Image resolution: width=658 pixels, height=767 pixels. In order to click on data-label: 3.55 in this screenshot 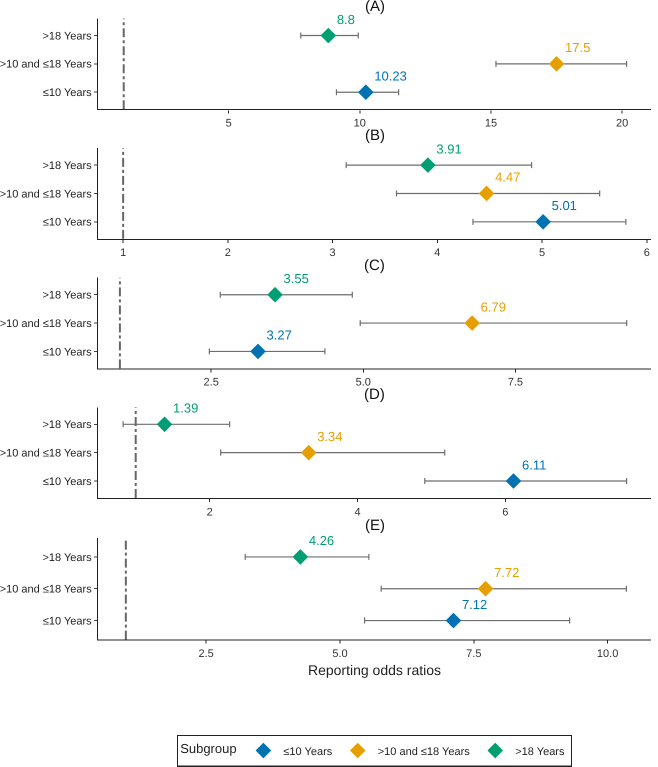, I will do `click(296, 278)`.